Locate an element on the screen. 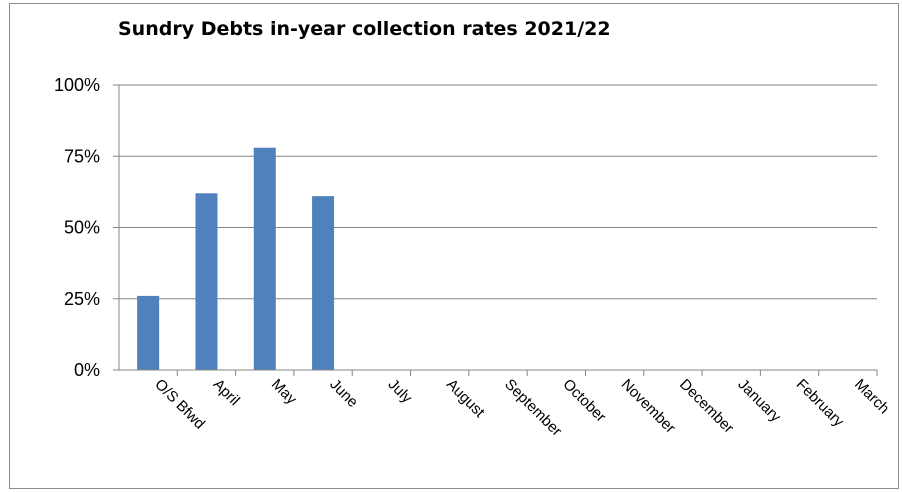 The height and width of the screenshot is (492, 902). x-tick-label: December is located at coordinates (706, 406).